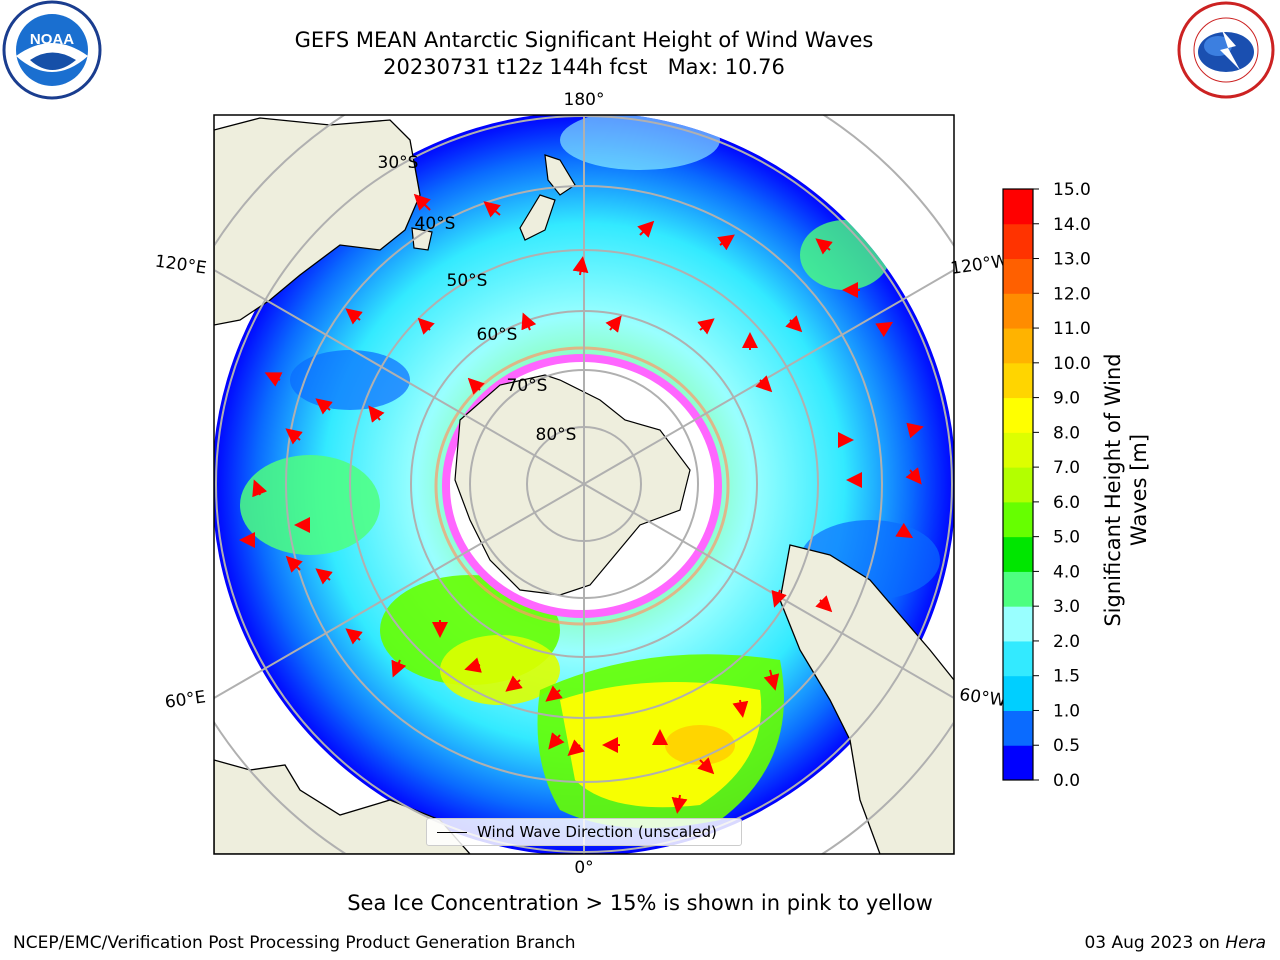 This screenshot has width=1280, height=960. I want to click on colorbar-label: Significant Height of Wind Waves [m], so click(1126, 490).